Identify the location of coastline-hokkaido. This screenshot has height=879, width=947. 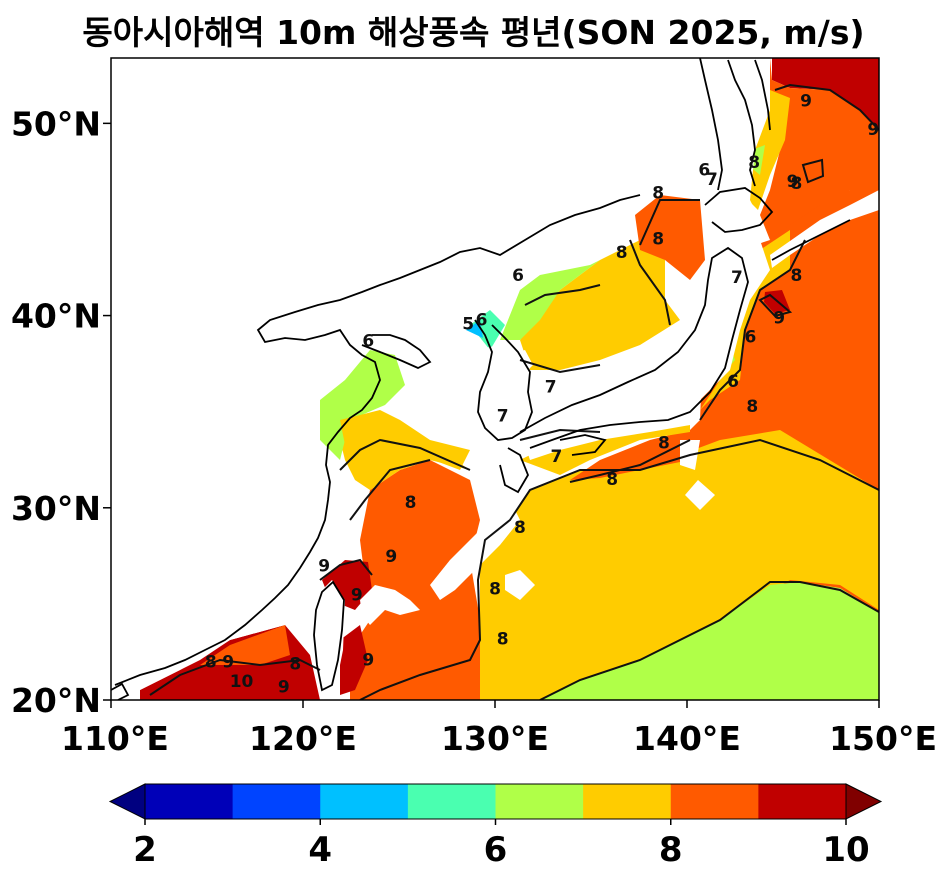
(739, 210).